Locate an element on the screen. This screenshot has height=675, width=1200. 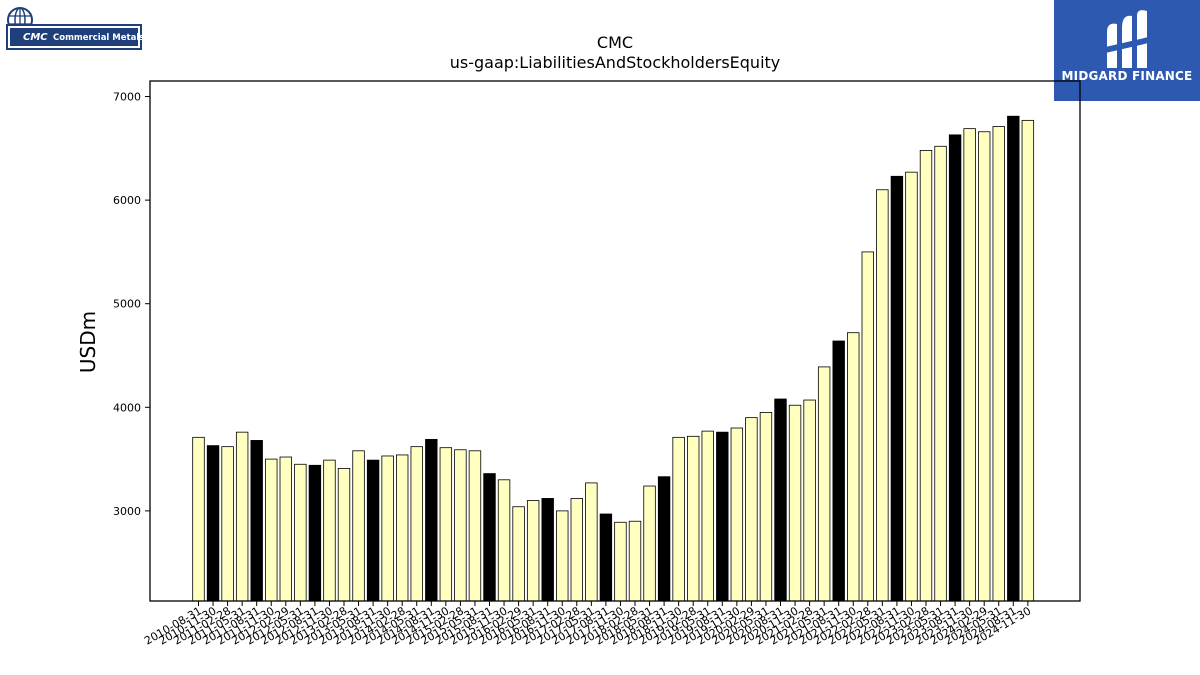
chart-subtitle: us-gaap:LiabilitiesAndStockholdersEquity is located at coordinates (615, 62).